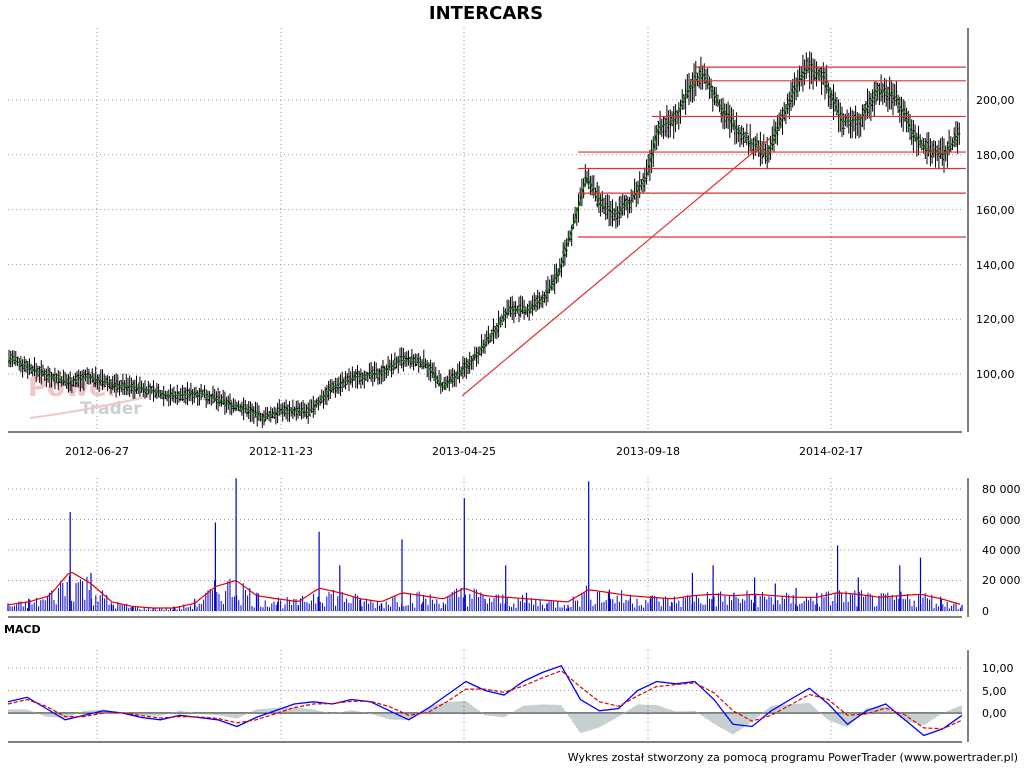 Image resolution: width=1024 pixels, height=768 pixels. Describe the element at coordinates (111, 409) in the screenshot. I see `watermark-trader: Trader` at that location.